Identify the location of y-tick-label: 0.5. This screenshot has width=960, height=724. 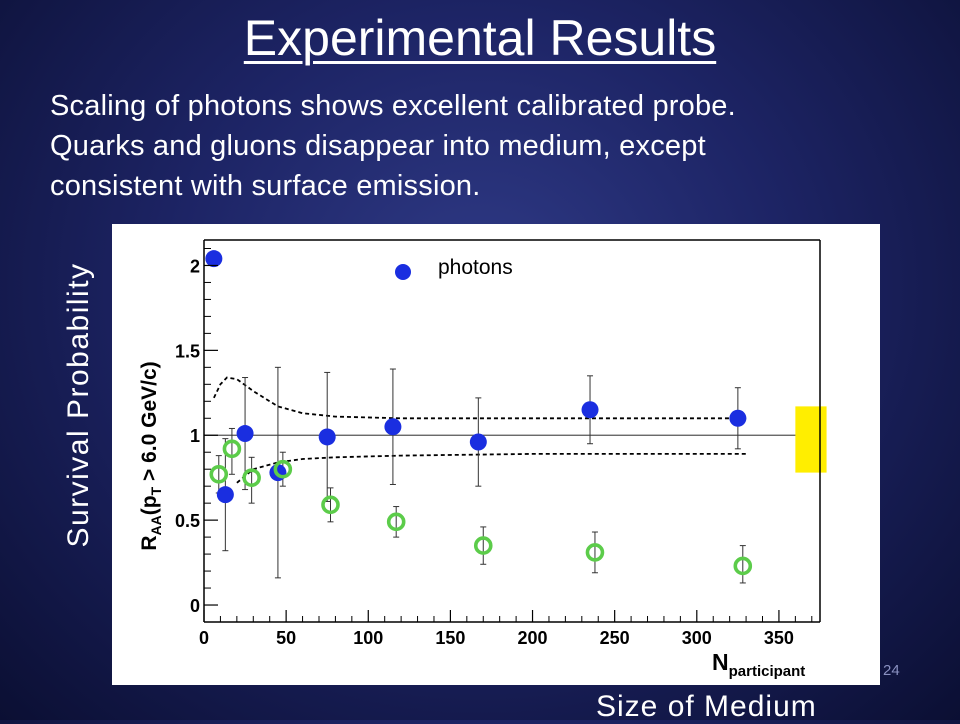
(187, 521).